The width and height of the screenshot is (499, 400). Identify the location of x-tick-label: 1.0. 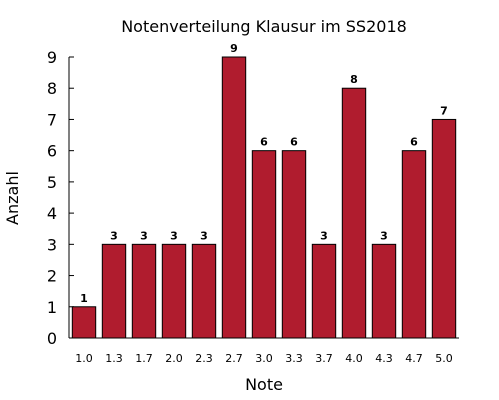
(84, 358).